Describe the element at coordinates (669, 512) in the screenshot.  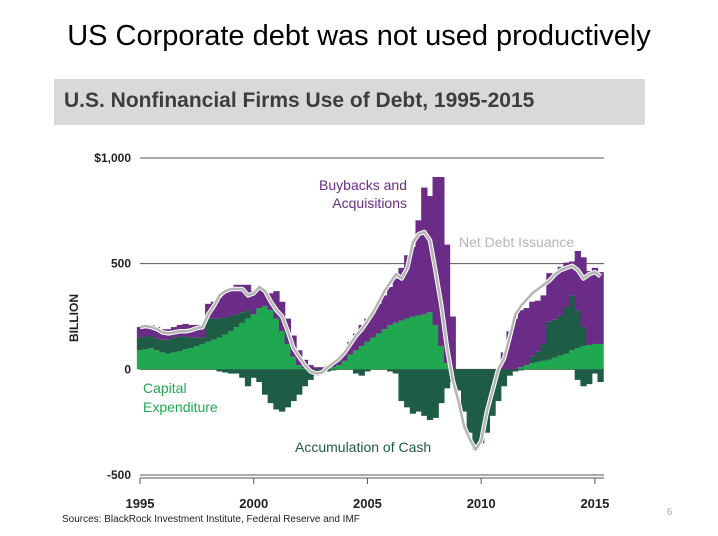
I see `page-number: 6` at that location.